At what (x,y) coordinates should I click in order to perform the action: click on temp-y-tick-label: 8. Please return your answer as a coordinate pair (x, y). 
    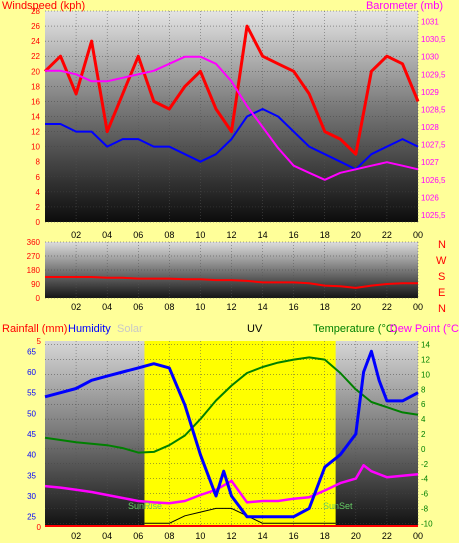
    Looking at the image, I should click on (423, 389).